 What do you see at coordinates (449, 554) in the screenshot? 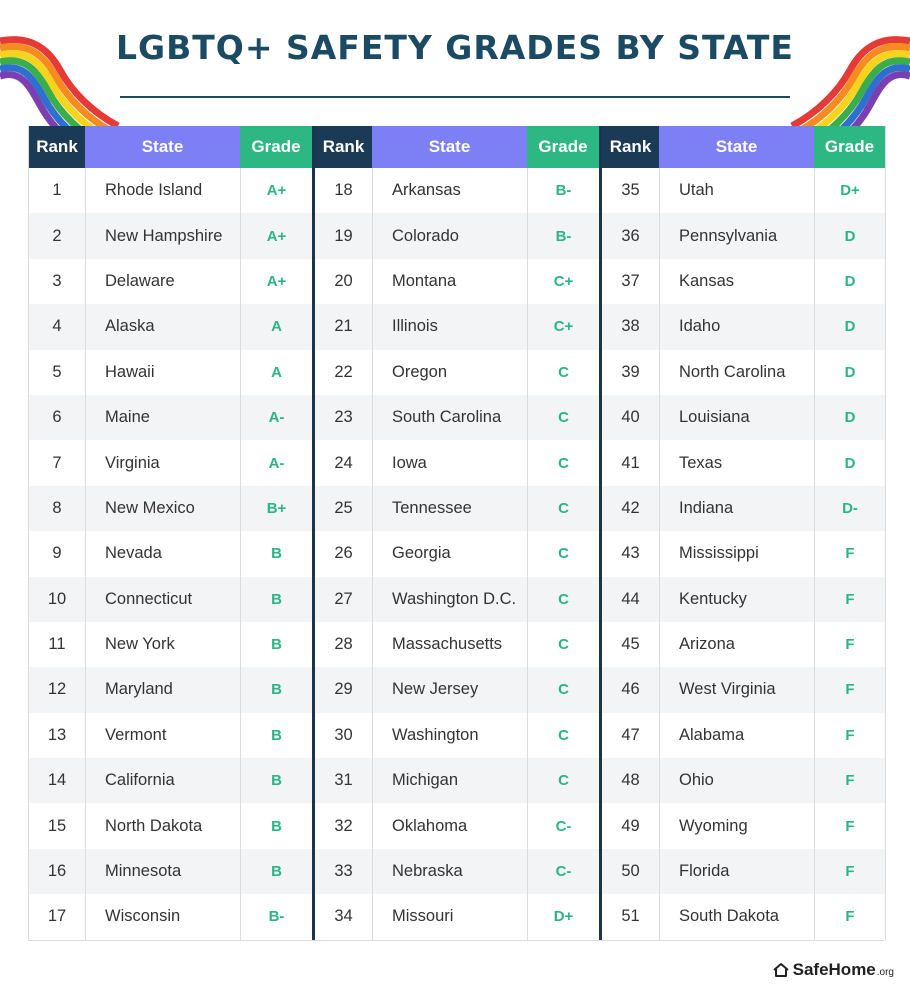
I see `state-cell: Georgia` at bounding box center [449, 554].